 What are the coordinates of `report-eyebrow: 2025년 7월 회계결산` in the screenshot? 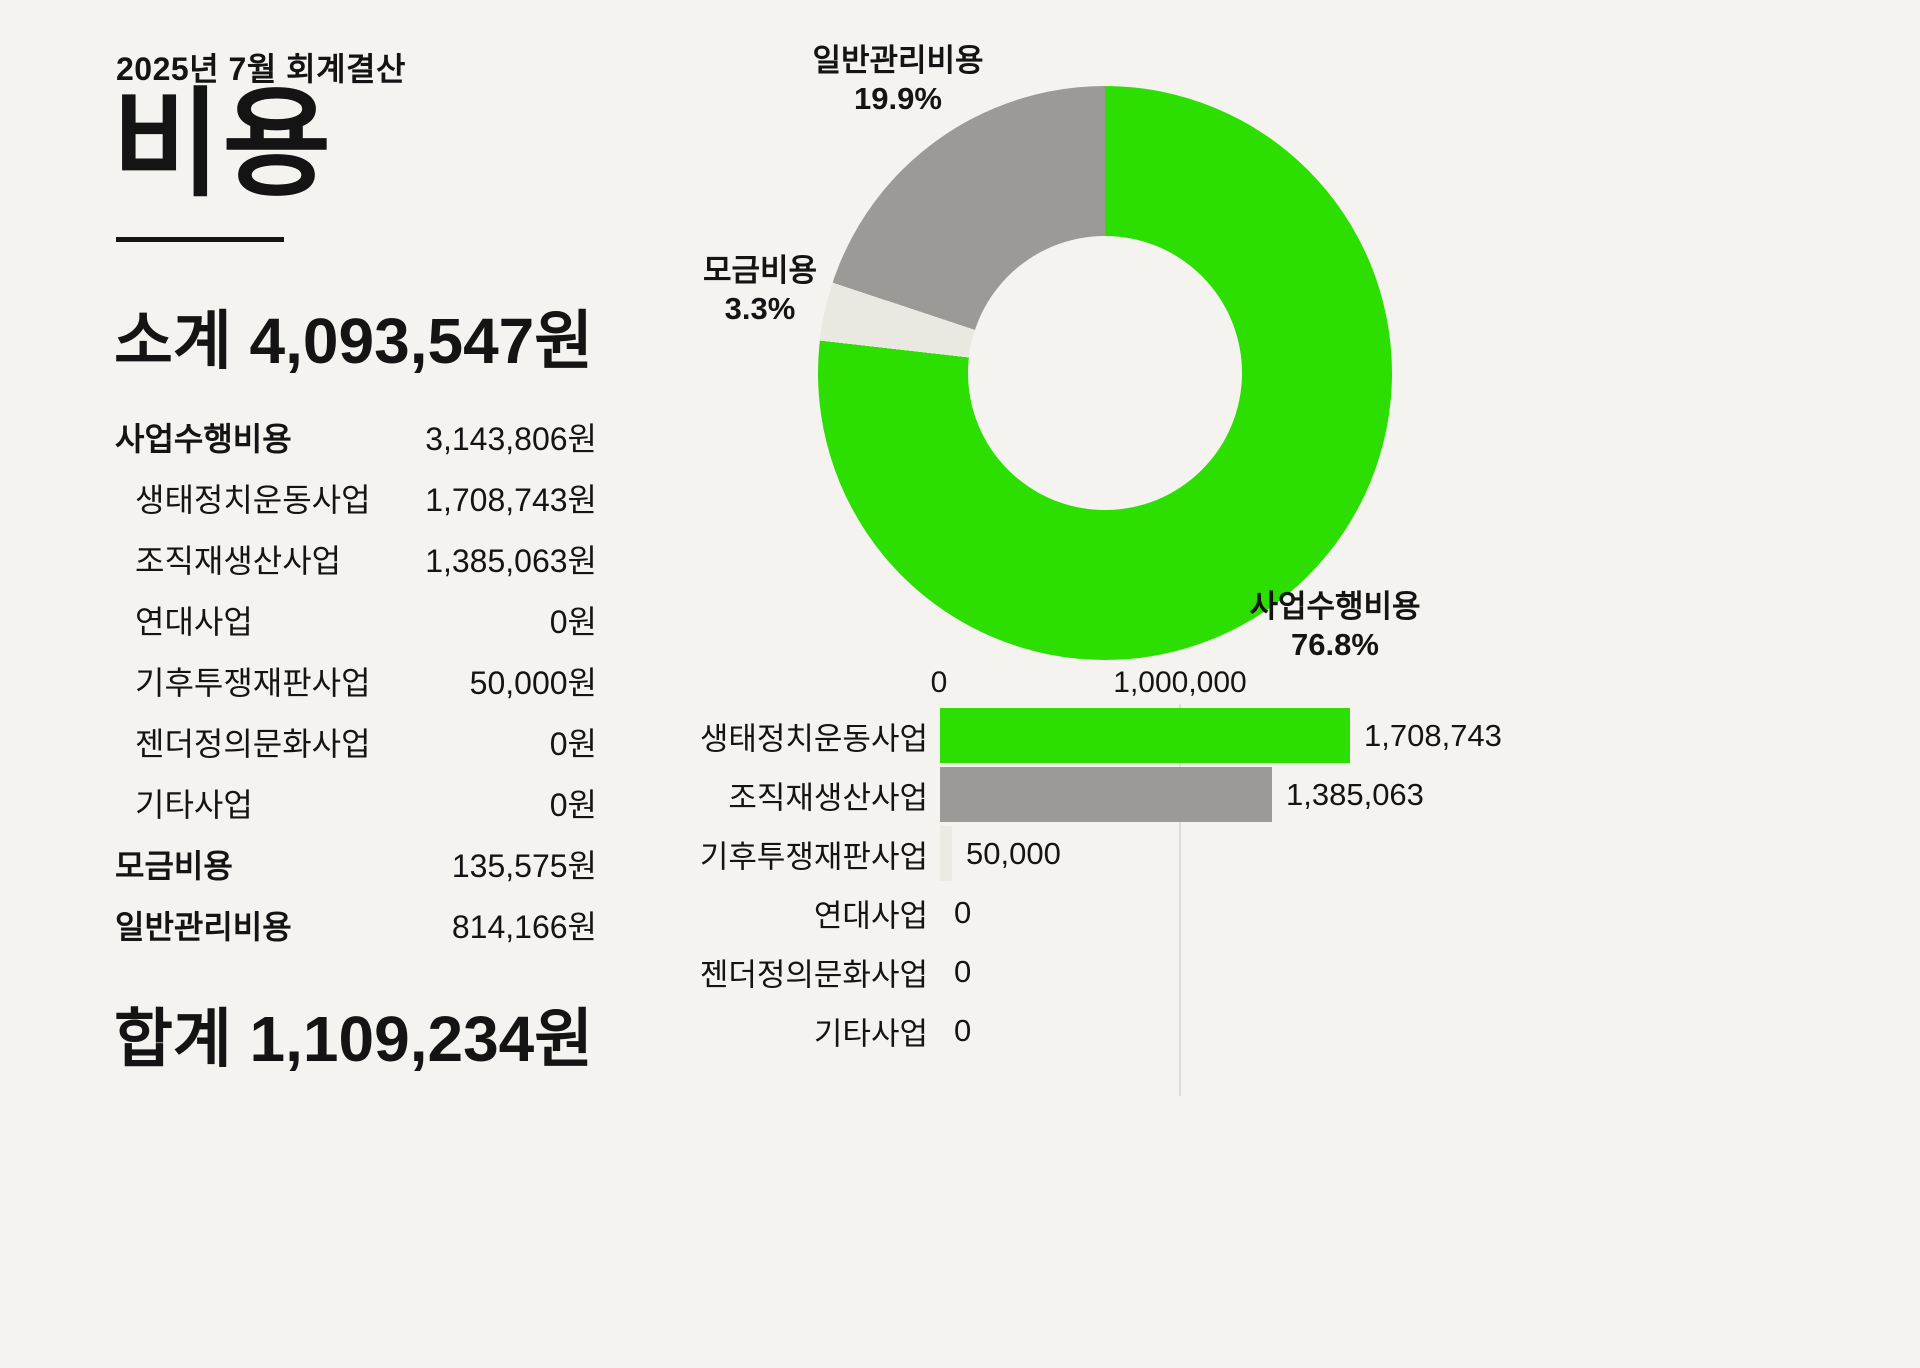 It's located at (261, 69).